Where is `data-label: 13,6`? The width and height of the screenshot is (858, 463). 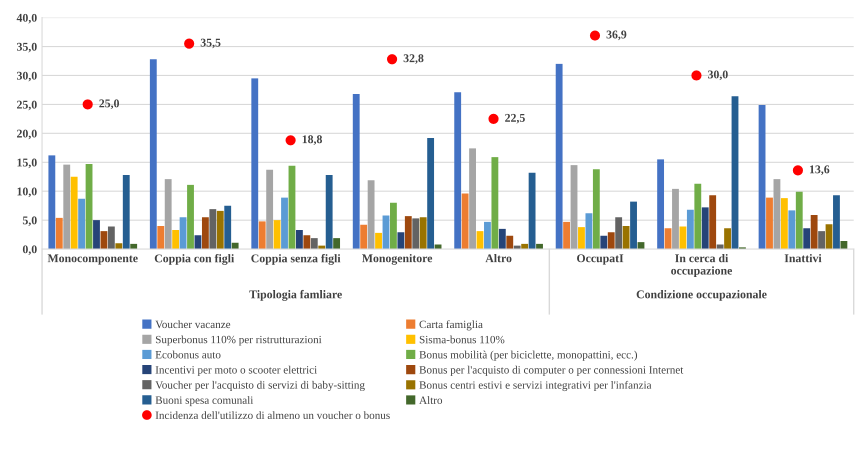
data-label: 13,6 is located at coordinates (820, 170).